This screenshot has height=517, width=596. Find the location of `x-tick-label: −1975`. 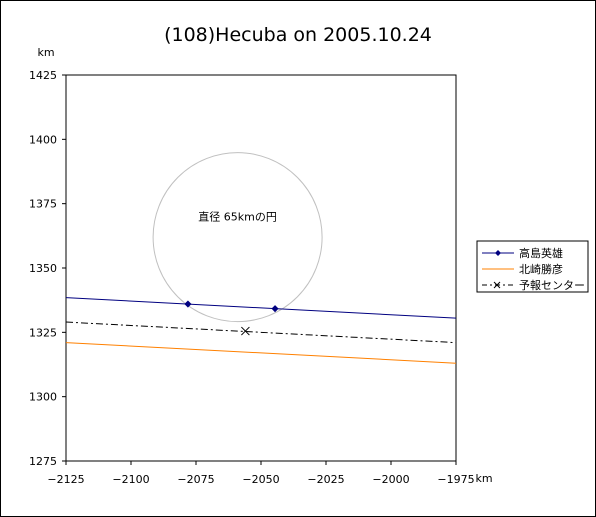

x-tick-label: −1975 is located at coordinates (455, 479).